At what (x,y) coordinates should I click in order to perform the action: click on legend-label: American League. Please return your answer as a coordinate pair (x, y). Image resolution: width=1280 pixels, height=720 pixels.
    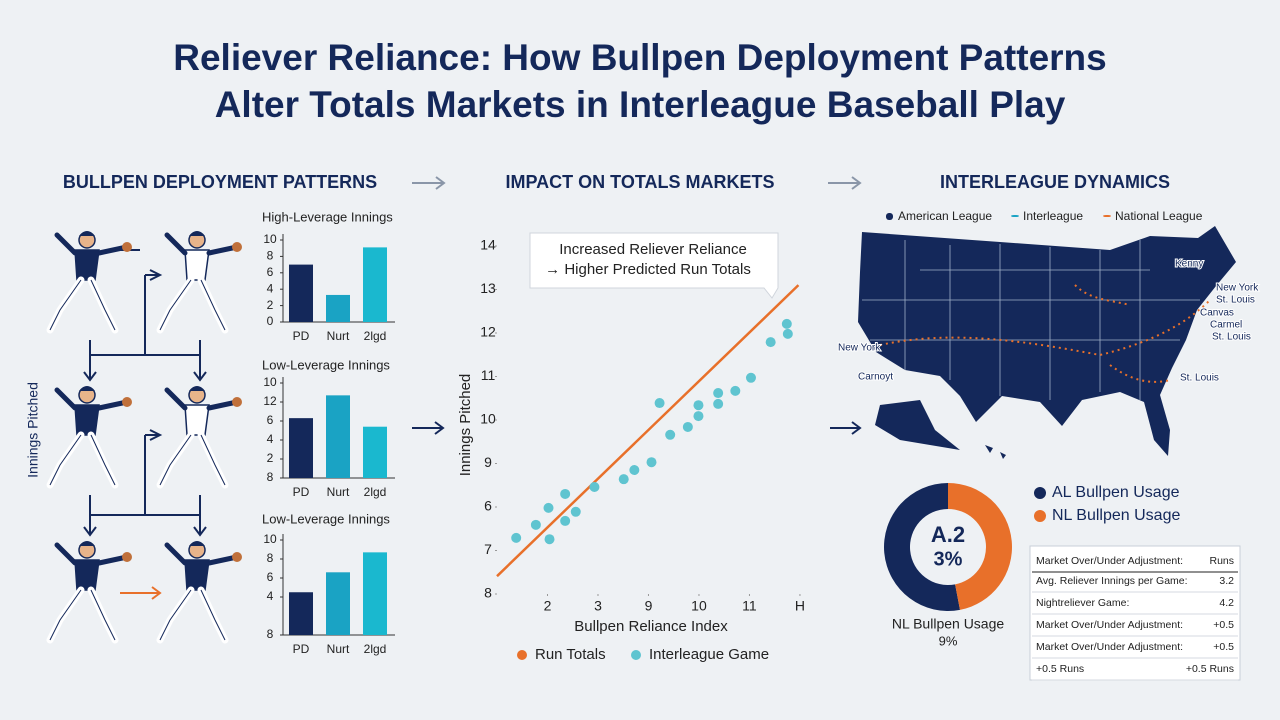
    Looking at the image, I should click on (945, 216).